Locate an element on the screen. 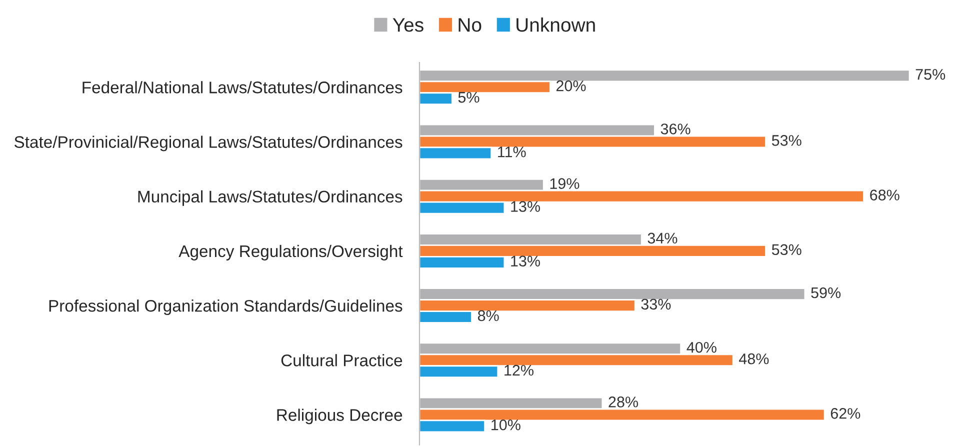 This screenshot has height=447, width=971. data-label: 33% is located at coordinates (656, 304).